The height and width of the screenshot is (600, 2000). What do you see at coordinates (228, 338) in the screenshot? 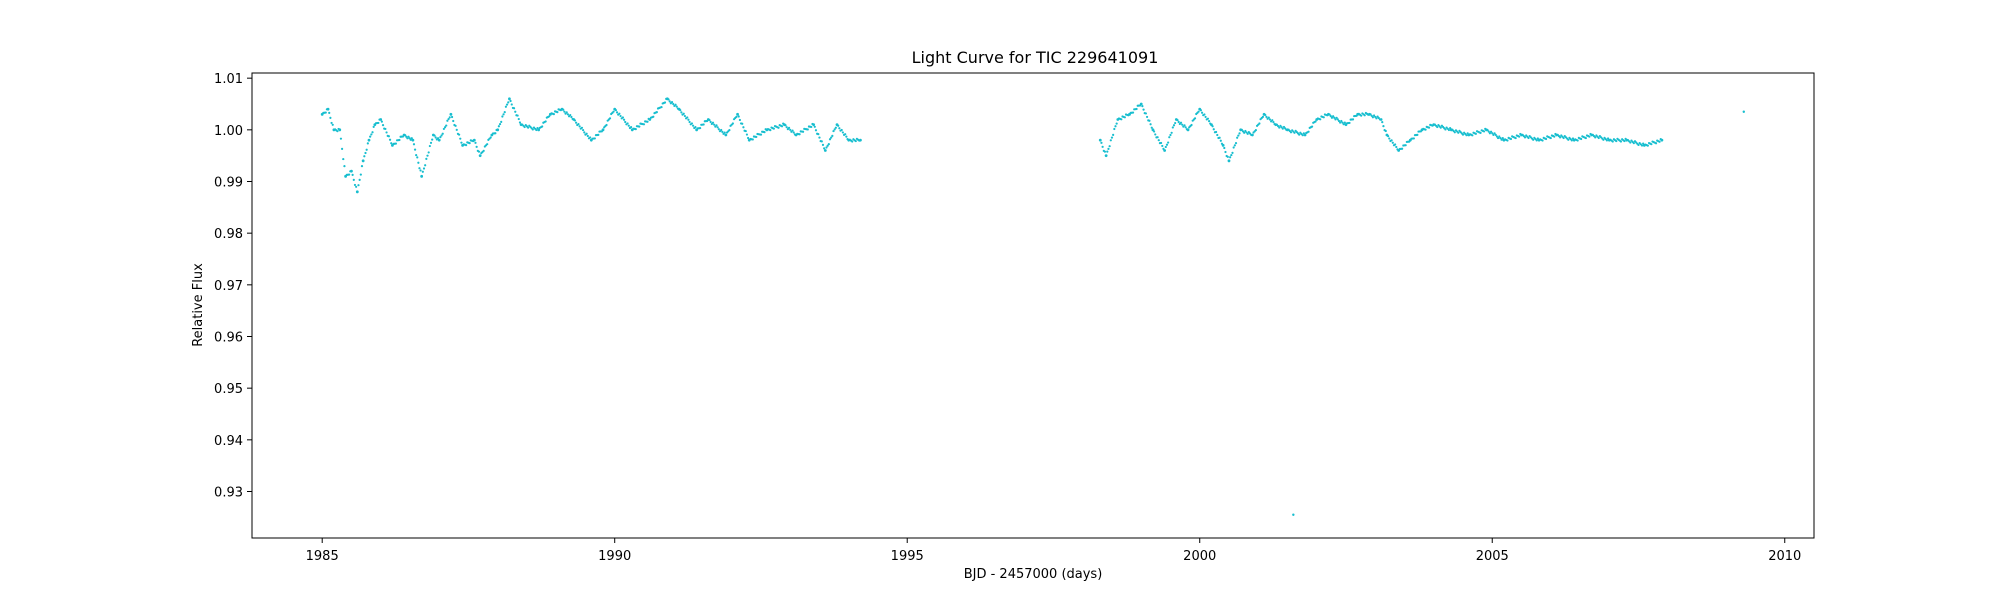
I see `y-tick-label: 0.96` at bounding box center [228, 338].